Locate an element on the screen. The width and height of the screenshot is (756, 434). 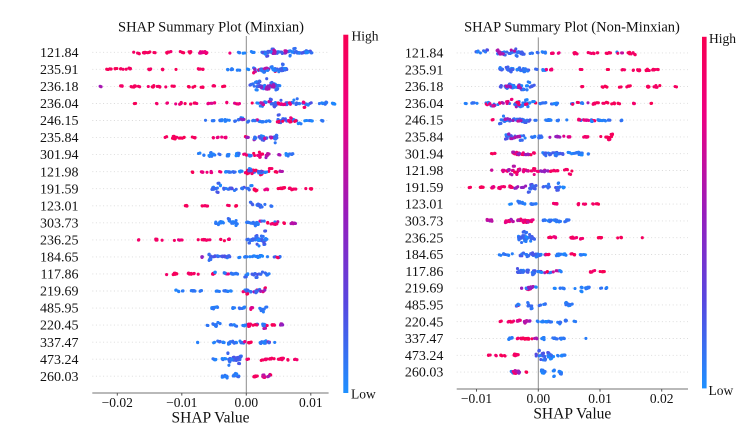
svg-text: SHAP Summary Plot (Minxian) is located at coordinates (211, 28).